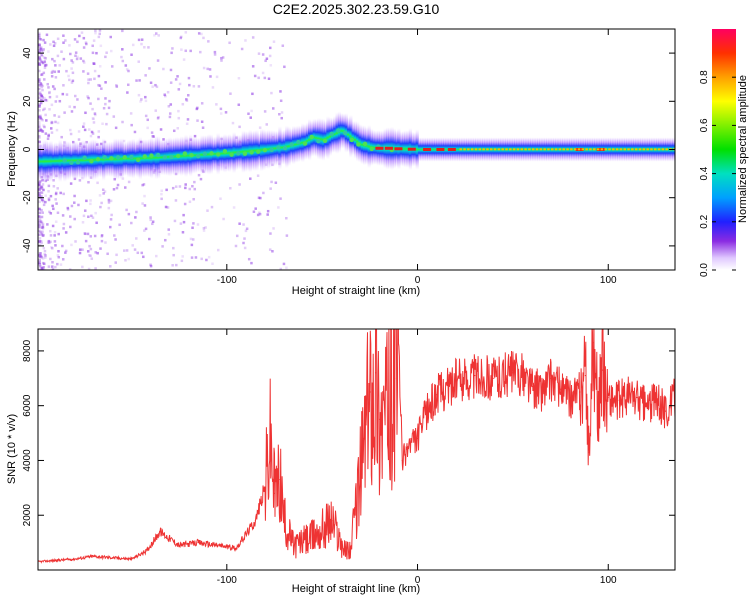  What do you see at coordinates (27, 350) in the screenshot?
I see `snr-y-tick-label: 8000` at bounding box center [27, 350].